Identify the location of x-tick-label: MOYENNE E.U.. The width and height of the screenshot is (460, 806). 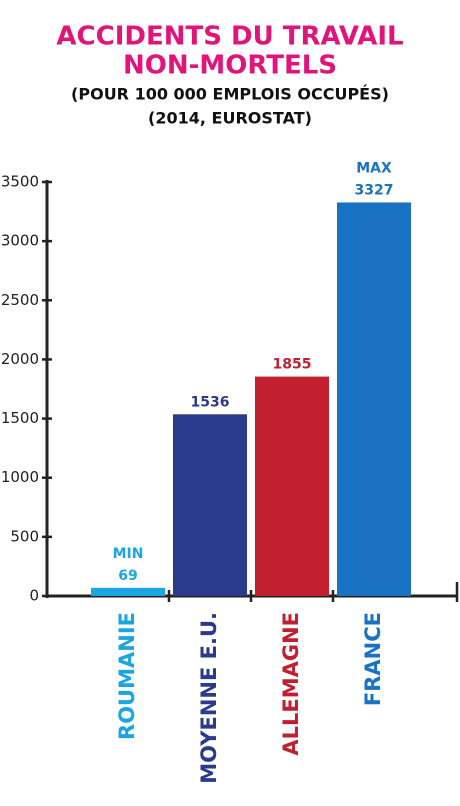
(209, 698).